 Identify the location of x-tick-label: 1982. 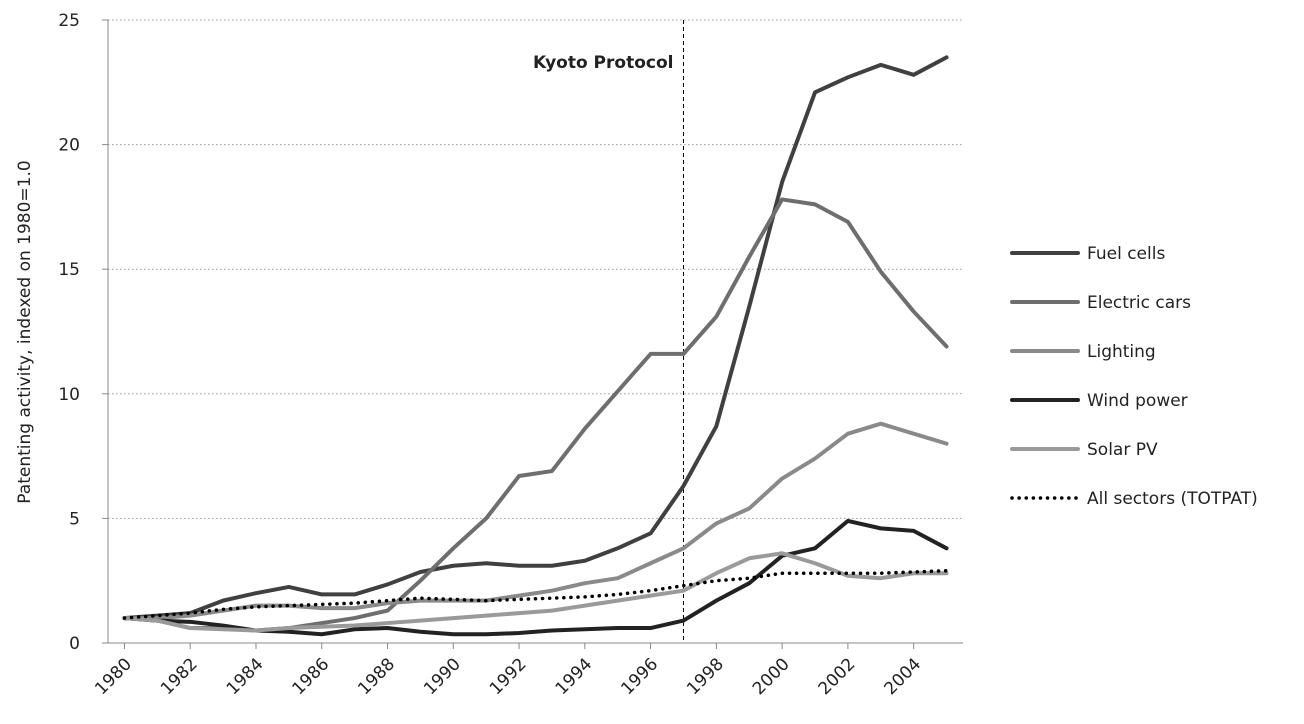
(179, 676).